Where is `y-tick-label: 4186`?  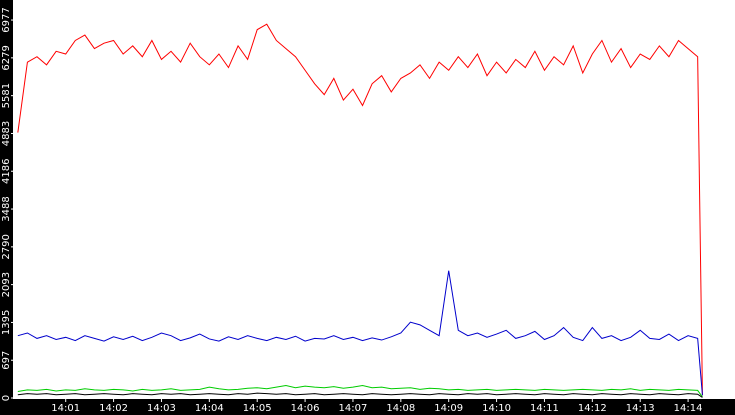 y-tick-label: 4186 is located at coordinates (6, 171).